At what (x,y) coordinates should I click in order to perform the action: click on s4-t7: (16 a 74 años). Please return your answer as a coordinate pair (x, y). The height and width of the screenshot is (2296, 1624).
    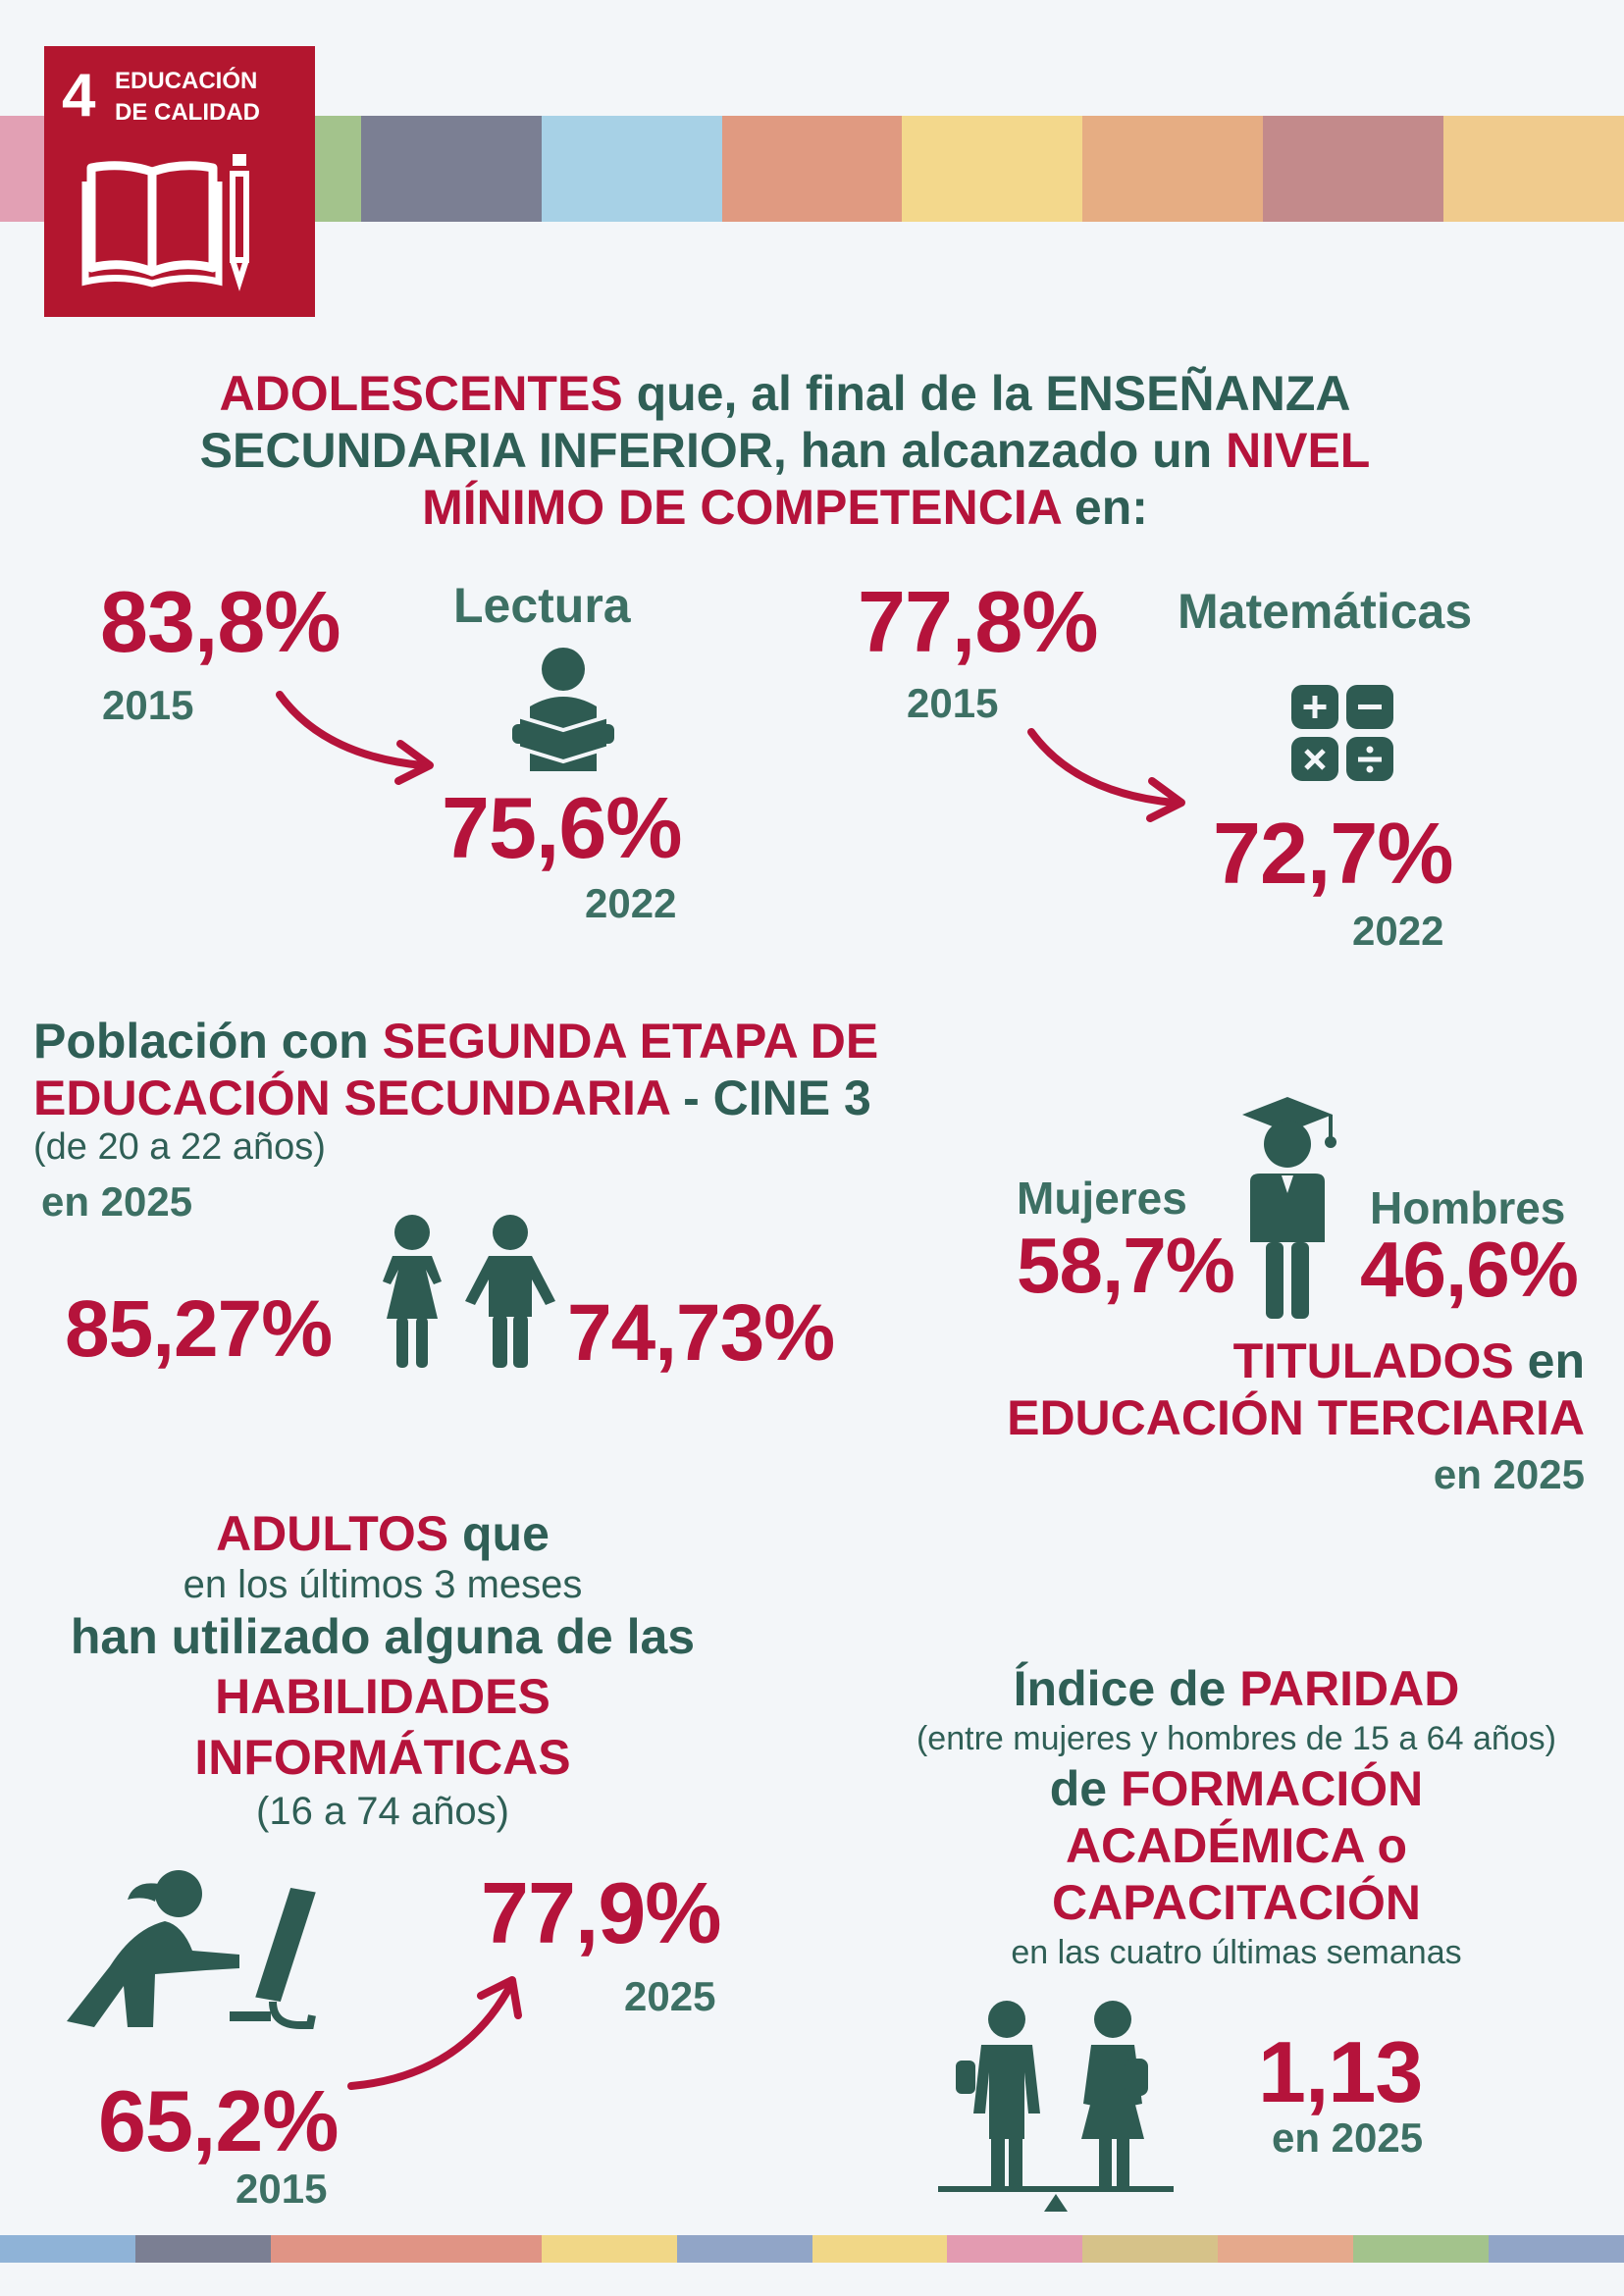
    Looking at the image, I should click on (382, 1811).